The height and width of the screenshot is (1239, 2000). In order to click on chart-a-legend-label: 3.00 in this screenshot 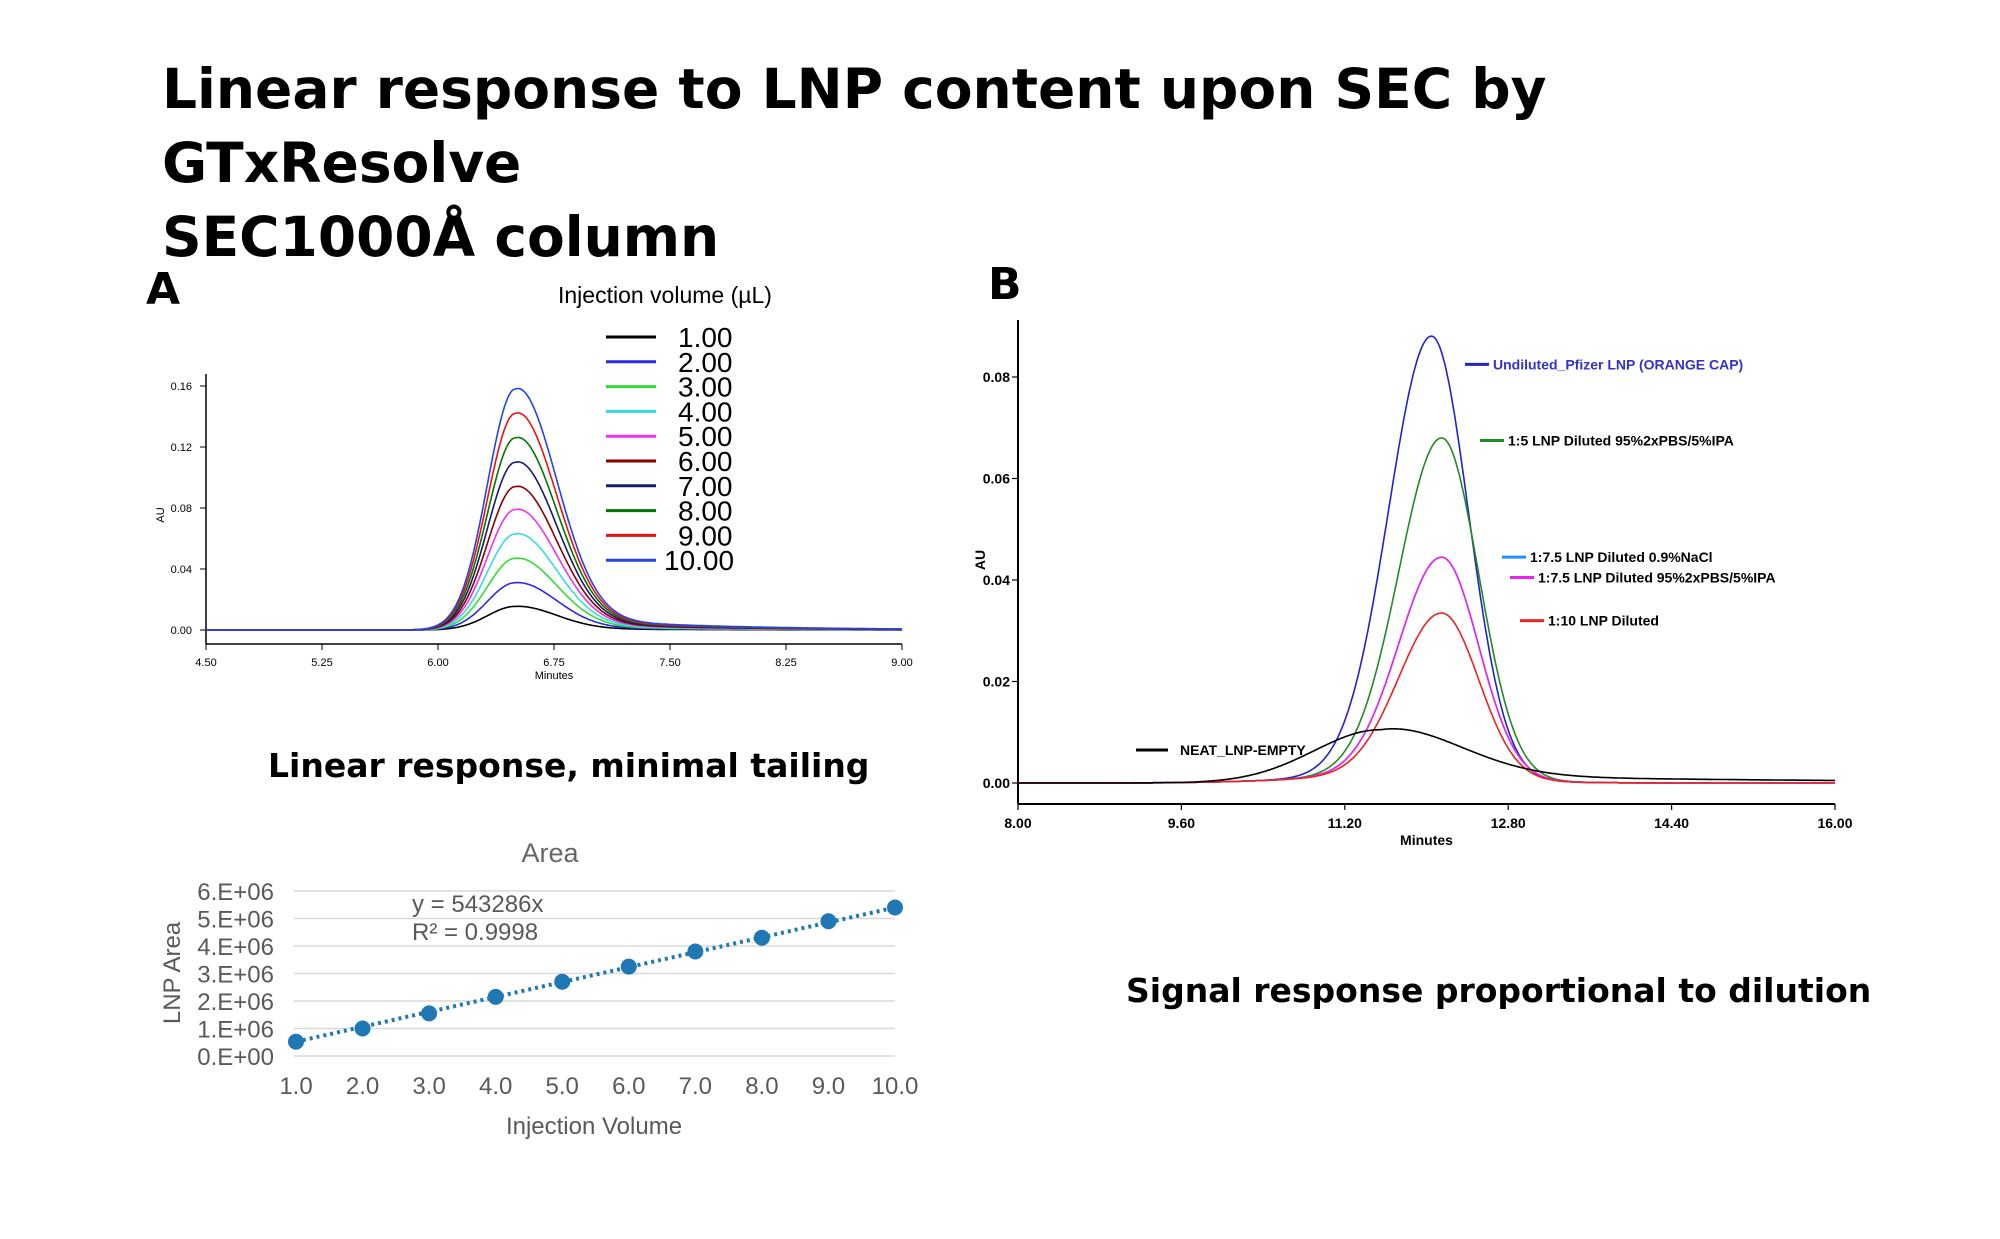, I will do `click(705, 387)`.